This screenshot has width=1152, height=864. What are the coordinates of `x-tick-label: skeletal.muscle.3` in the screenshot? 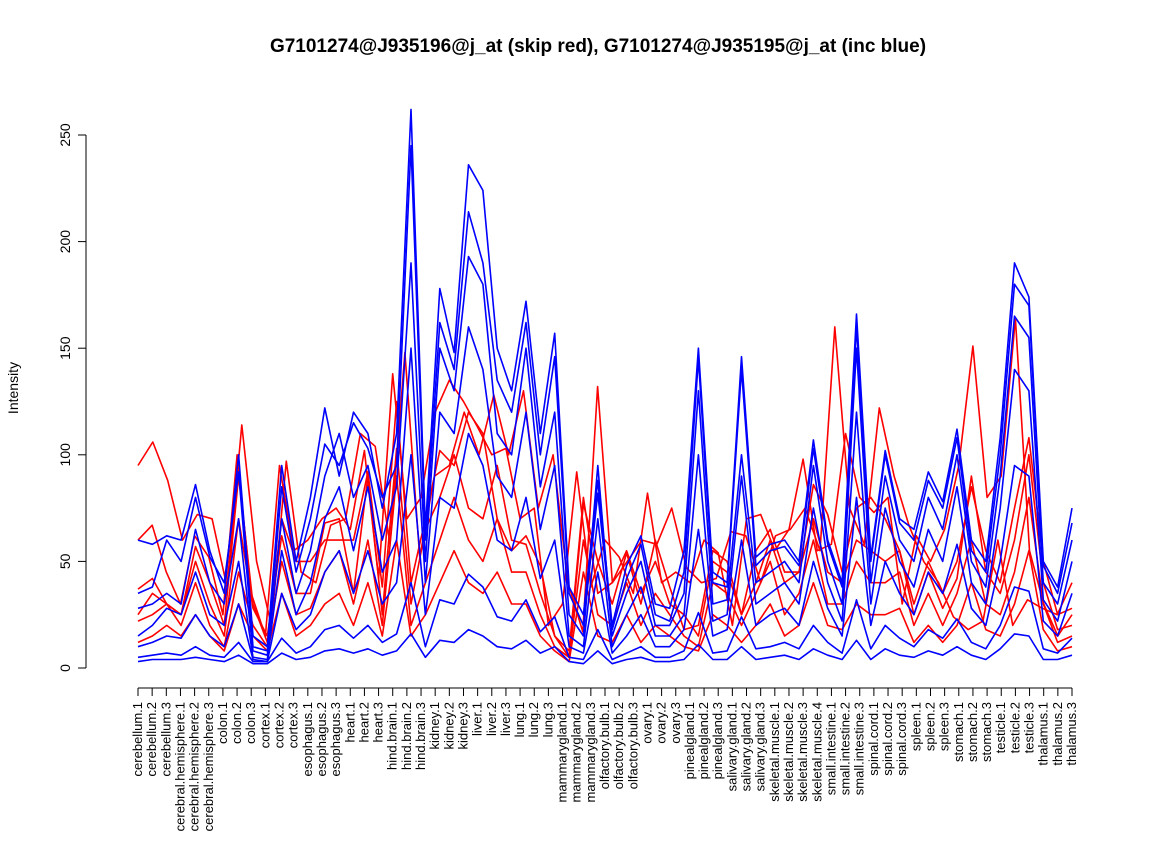 It's located at (802, 752).